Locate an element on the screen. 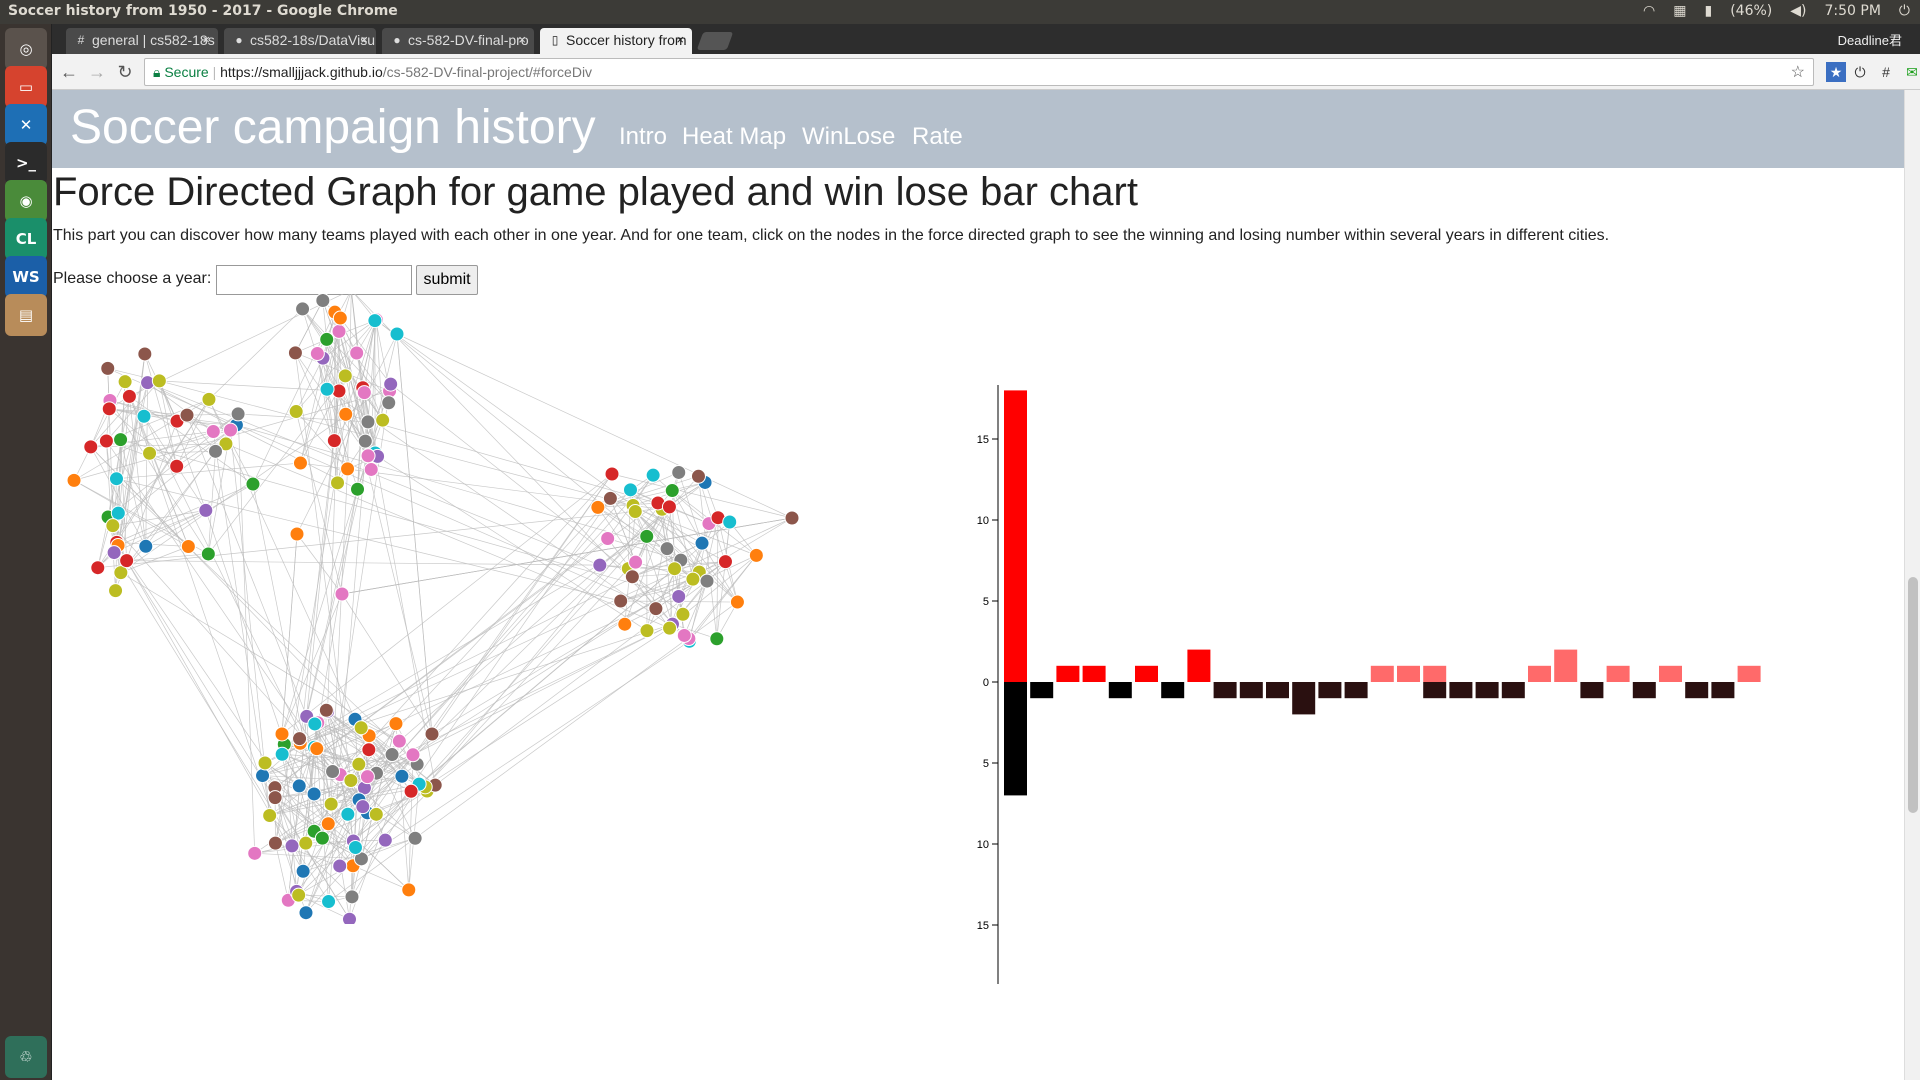 The height and width of the screenshot is (1080, 1920). nav-intro: Intro is located at coordinates (643, 136).